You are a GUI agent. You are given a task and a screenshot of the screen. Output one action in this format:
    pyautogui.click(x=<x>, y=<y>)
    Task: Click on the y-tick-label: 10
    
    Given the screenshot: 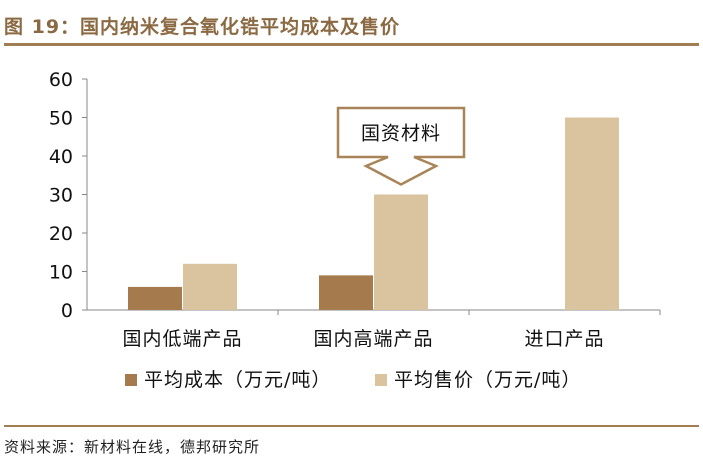 What is the action you would take?
    pyautogui.click(x=61, y=273)
    